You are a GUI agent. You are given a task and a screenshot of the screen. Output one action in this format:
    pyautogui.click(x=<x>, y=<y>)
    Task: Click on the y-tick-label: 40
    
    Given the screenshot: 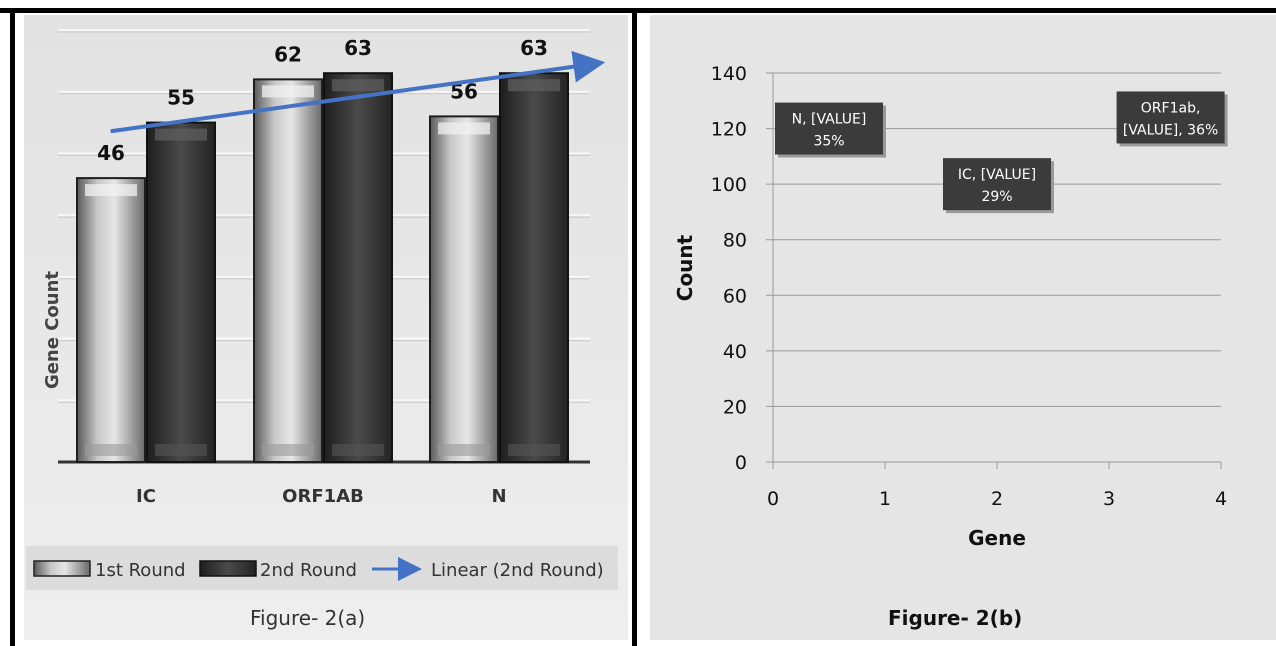 What is the action you would take?
    pyautogui.click(x=735, y=352)
    